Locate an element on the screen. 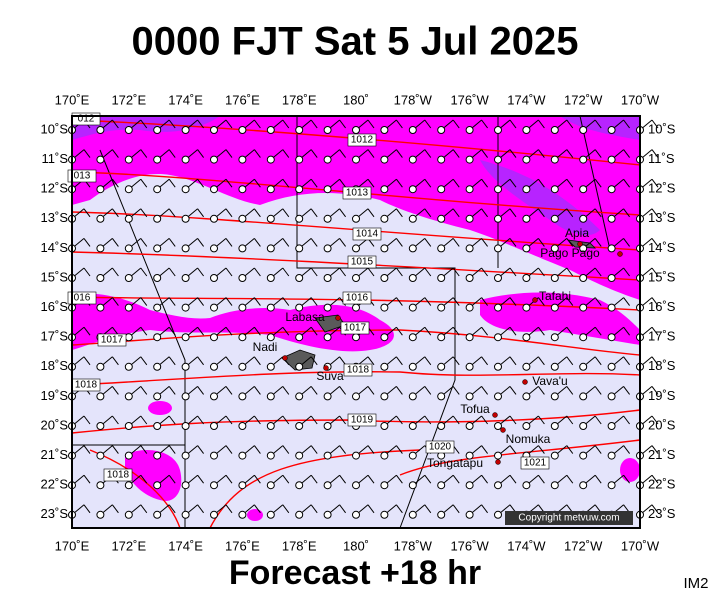  lat-label-left: 22˚S is located at coordinates (55, 484).